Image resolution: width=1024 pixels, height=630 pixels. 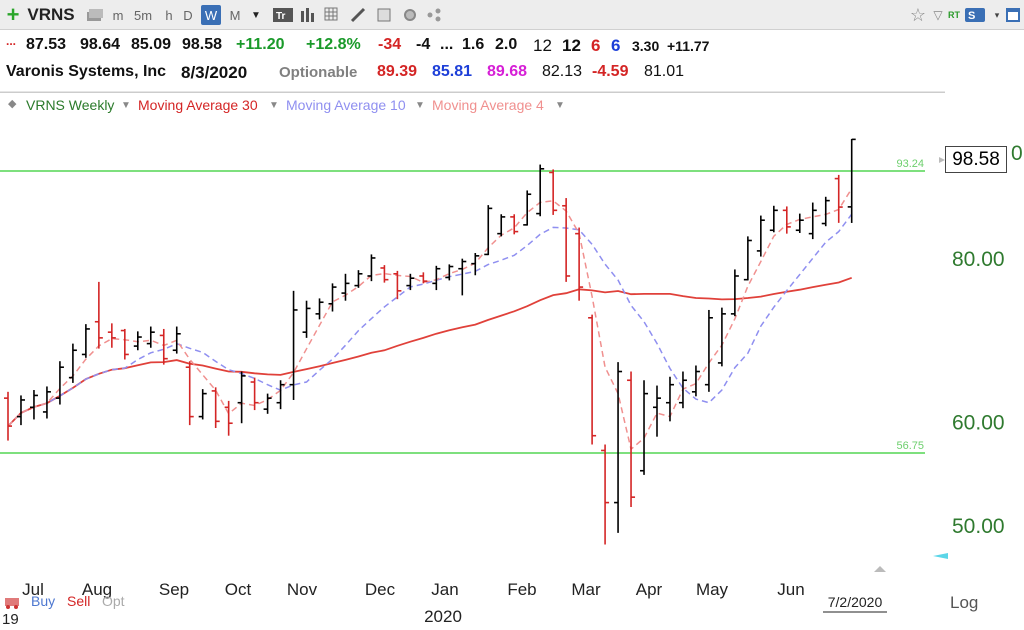 What do you see at coordinates (1017, 153) in the screenshot?
I see `y-tick-label-partial: 0` at bounding box center [1017, 153].